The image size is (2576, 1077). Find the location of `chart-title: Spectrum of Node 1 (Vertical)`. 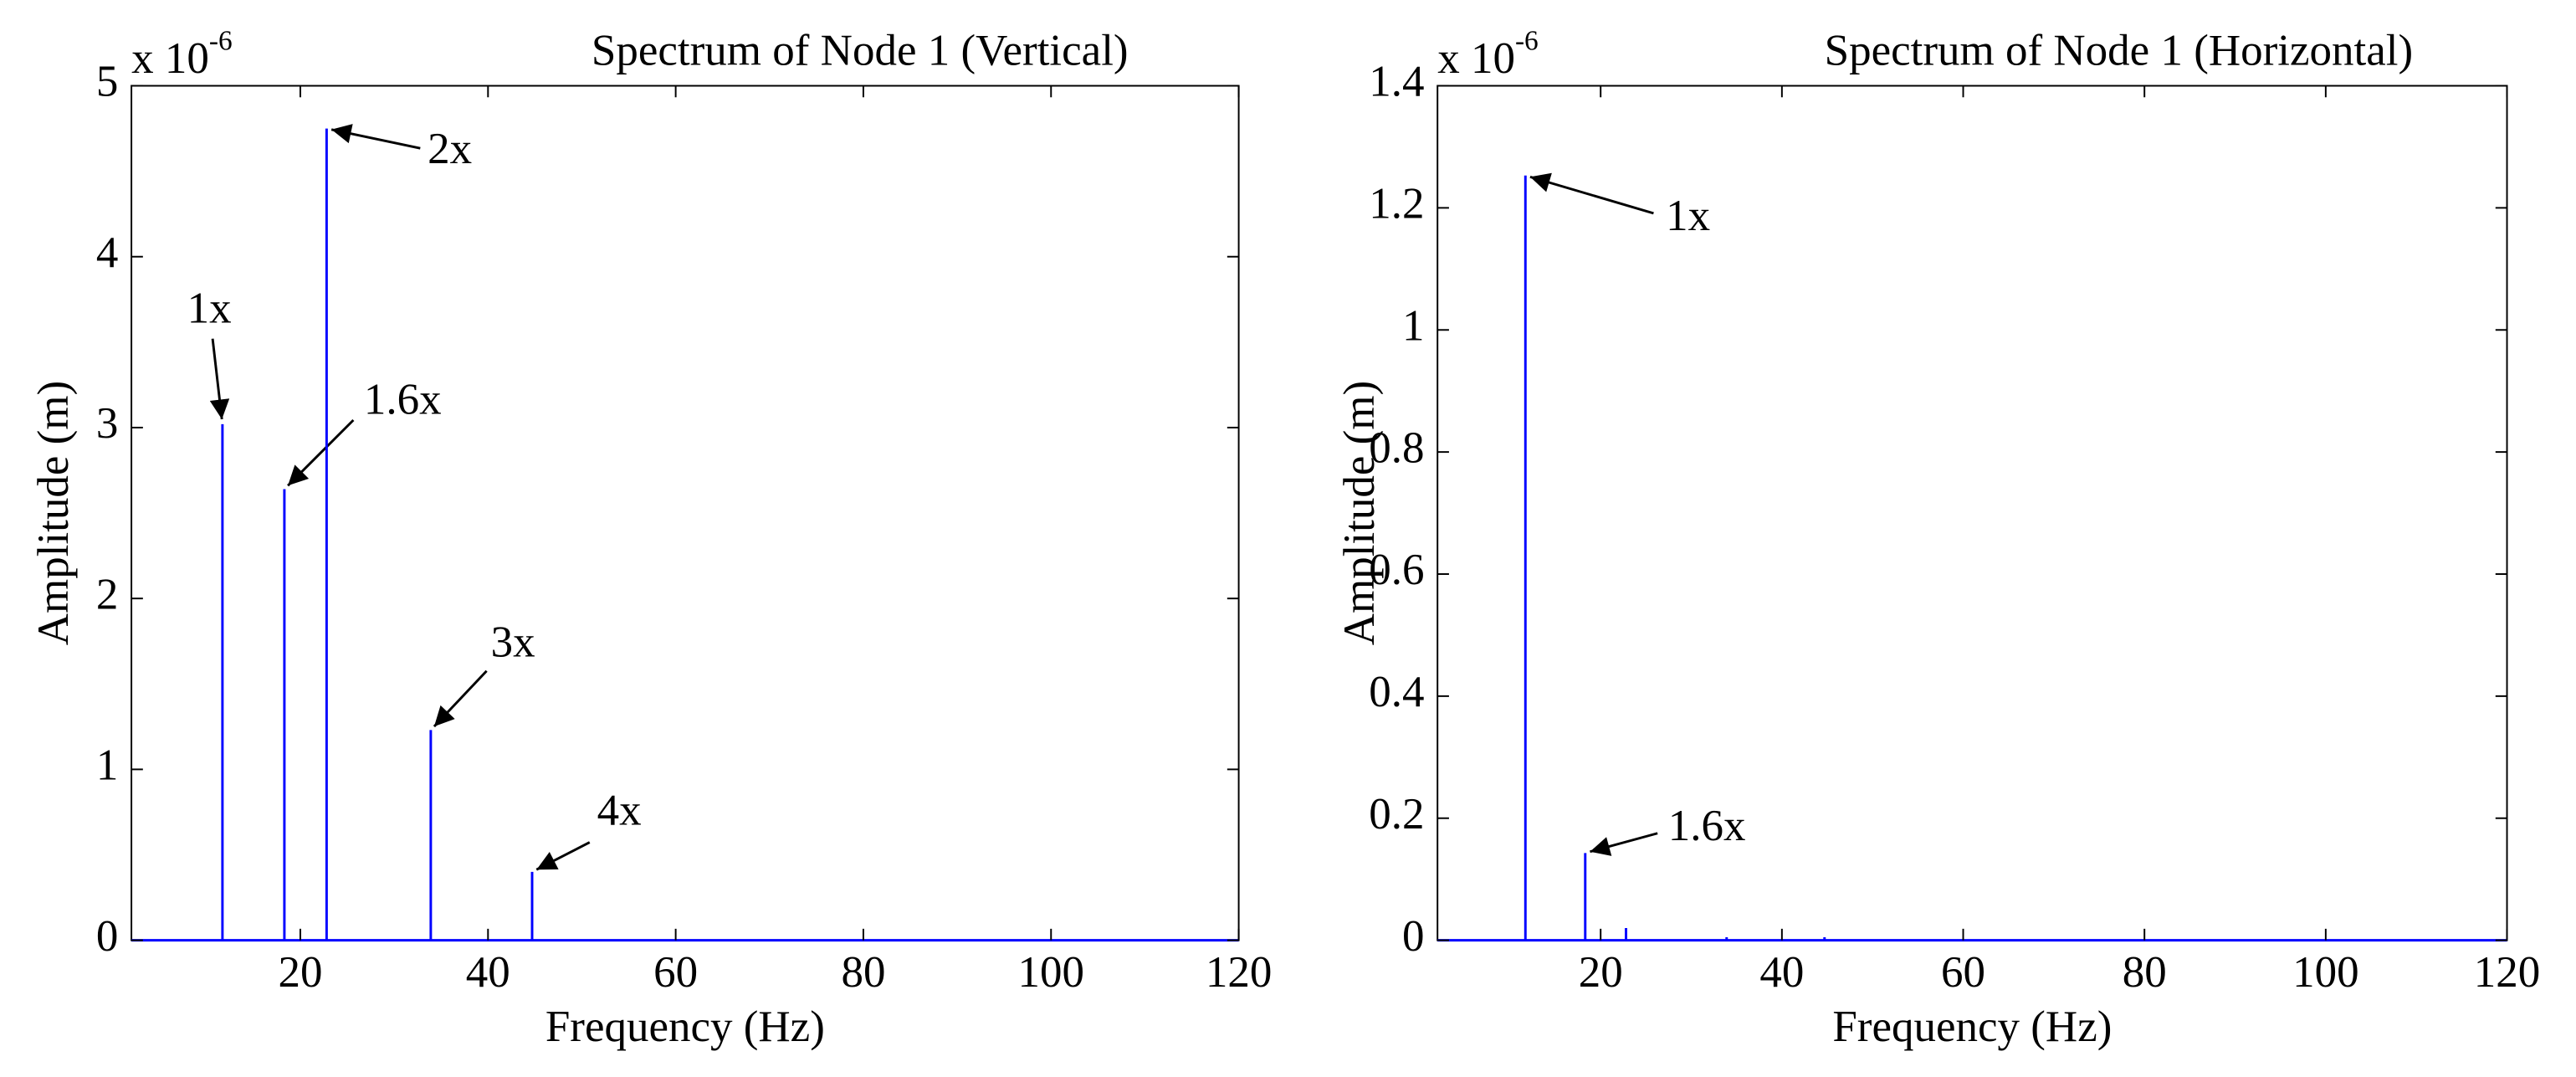

chart-title: Spectrum of Node 1 (Vertical) is located at coordinates (861, 50).